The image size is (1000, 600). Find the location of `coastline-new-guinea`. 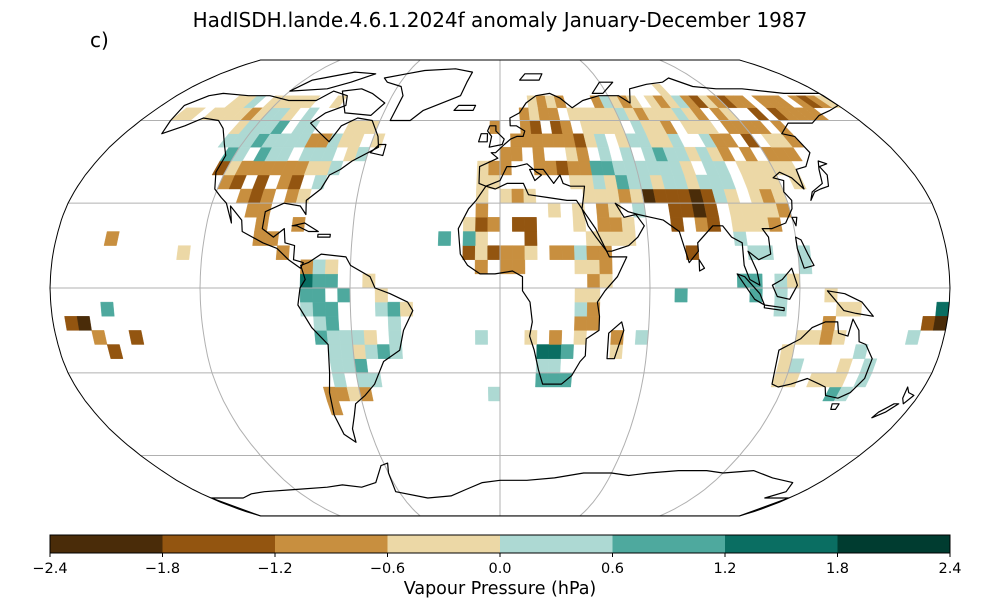

coastline-new-guinea is located at coordinates (850, 303).